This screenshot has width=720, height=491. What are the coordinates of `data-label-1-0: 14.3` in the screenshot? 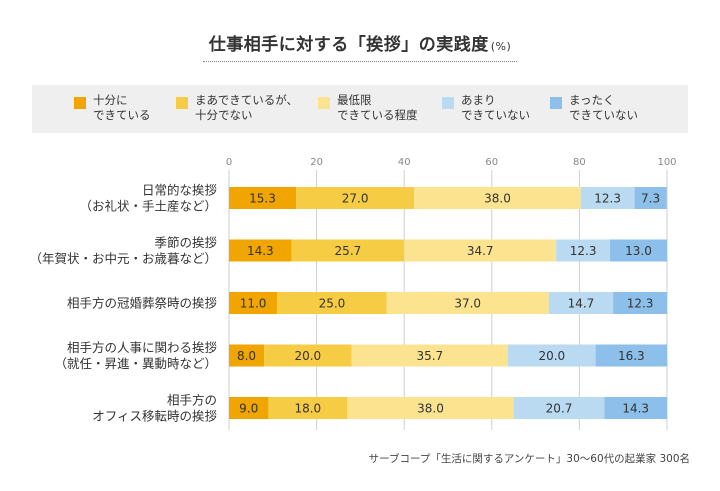 It's located at (260, 251).